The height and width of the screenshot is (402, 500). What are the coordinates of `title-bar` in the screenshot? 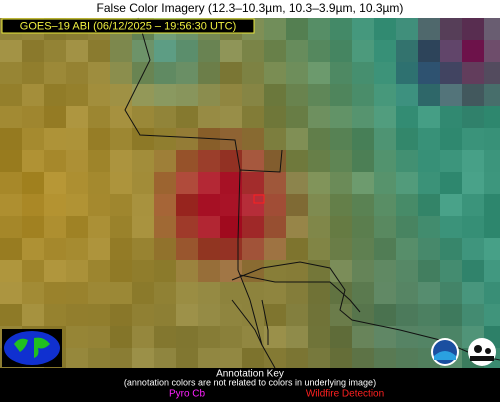 It's located at (250, 9).